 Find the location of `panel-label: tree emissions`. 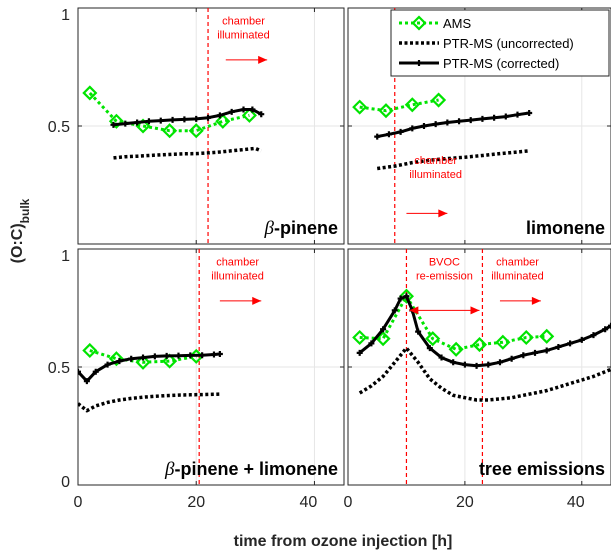

panel-label: tree emissions is located at coordinates (542, 469).